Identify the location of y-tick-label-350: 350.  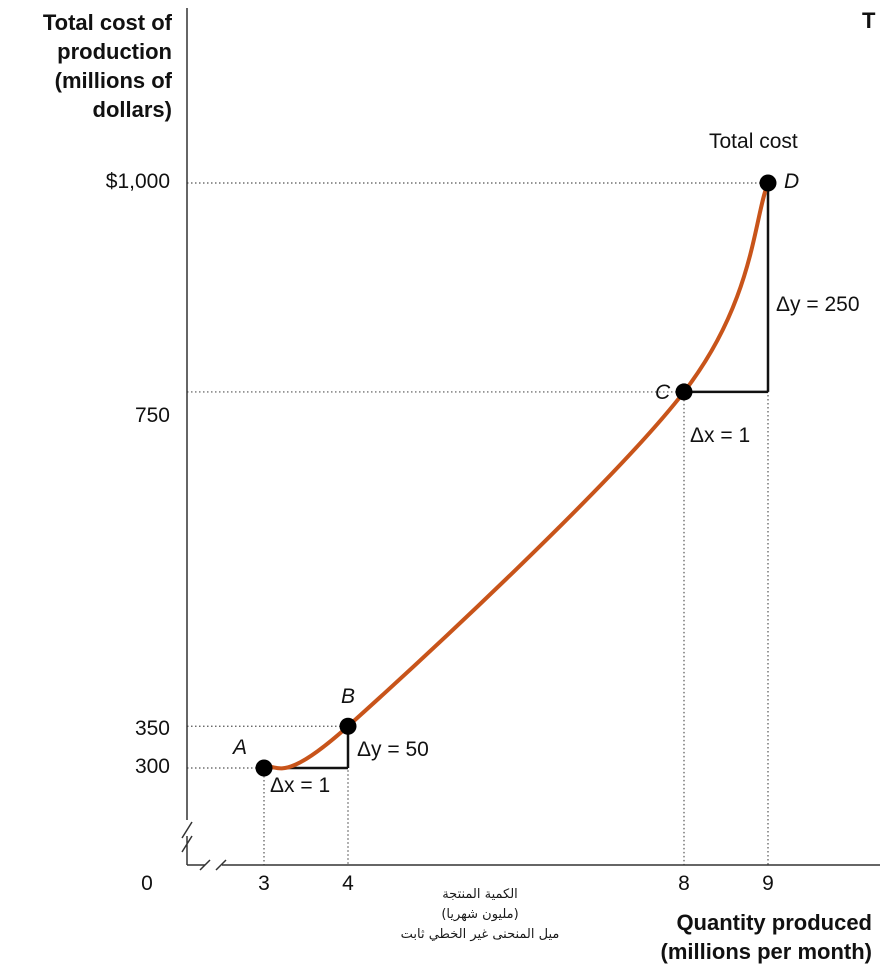
(152, 728).